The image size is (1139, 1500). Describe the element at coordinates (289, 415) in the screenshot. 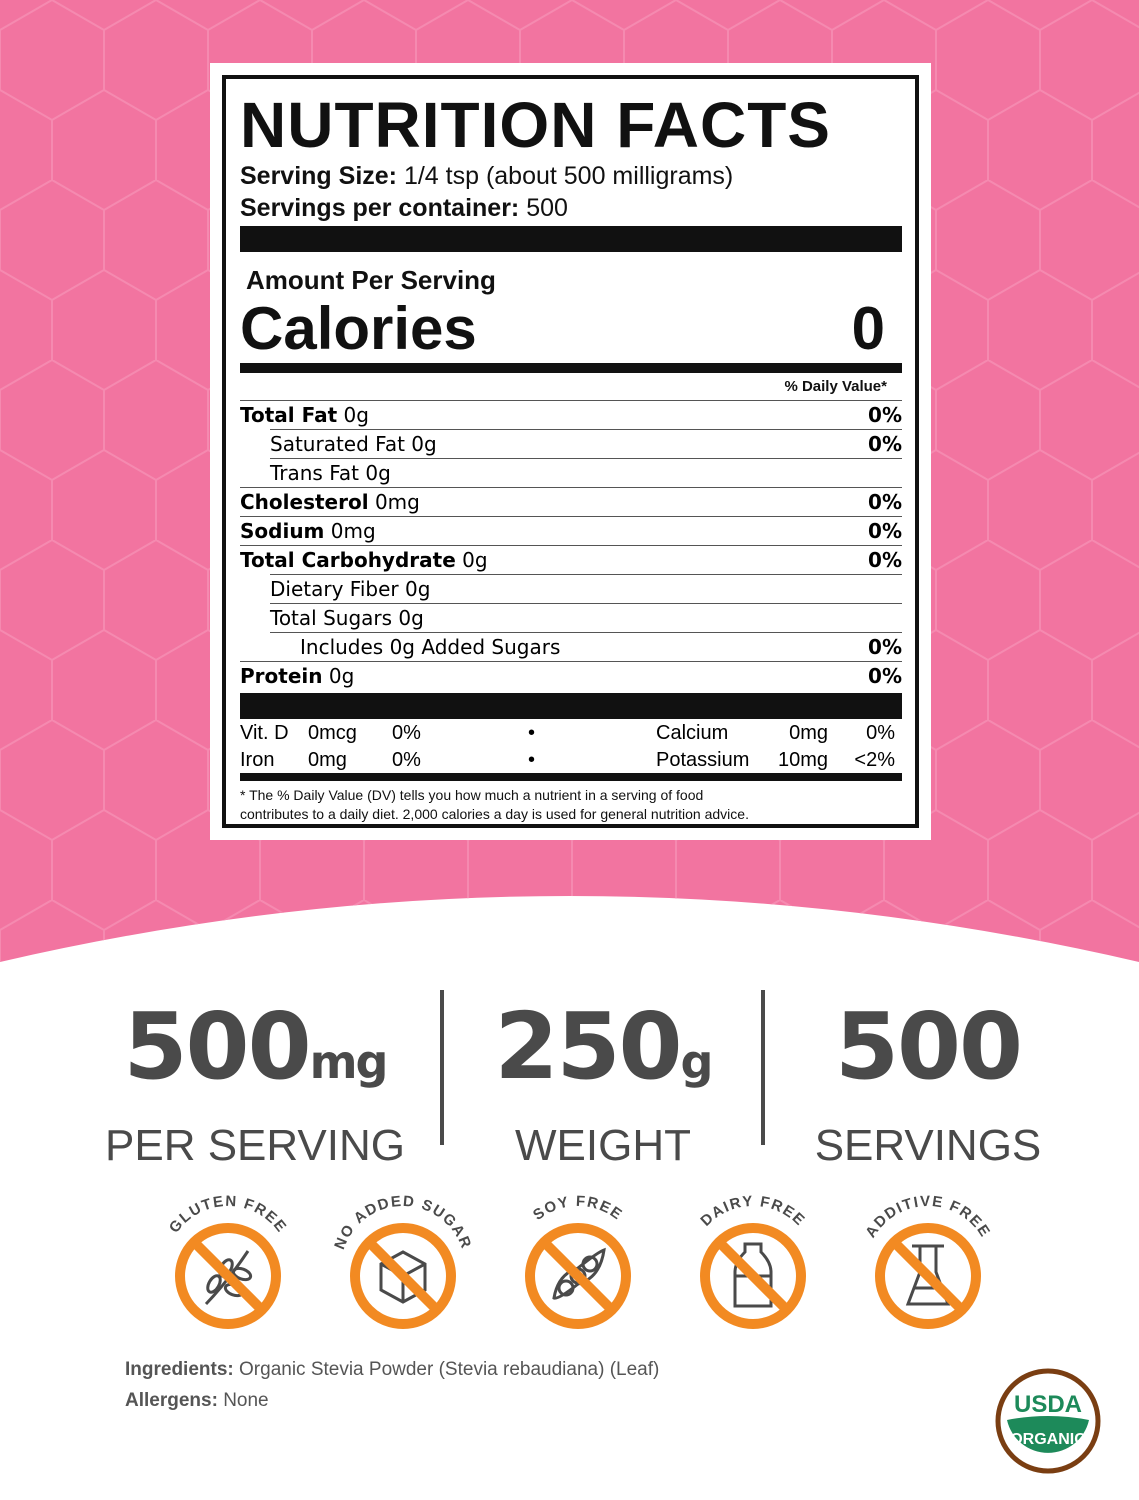

I see `nutrient-name: Total Fat` at that location.